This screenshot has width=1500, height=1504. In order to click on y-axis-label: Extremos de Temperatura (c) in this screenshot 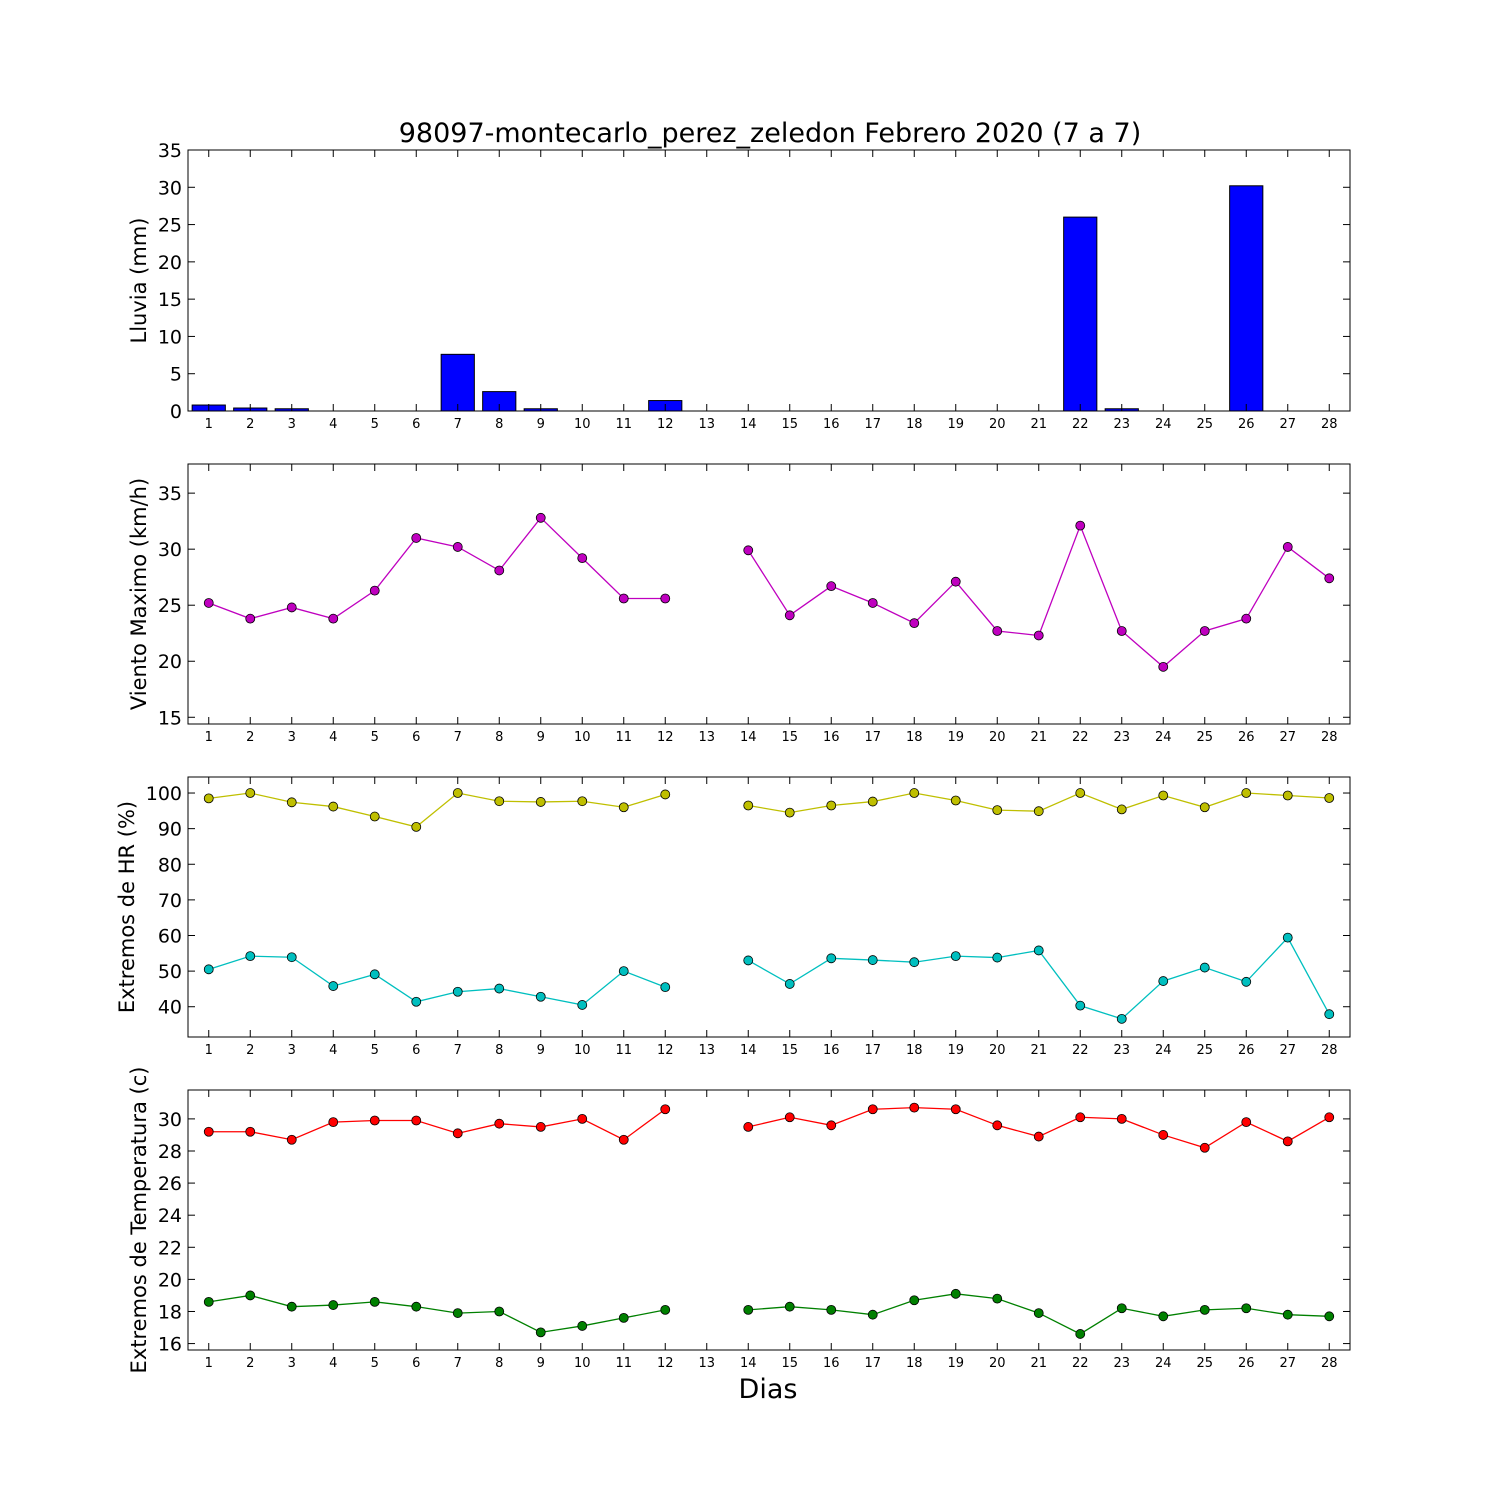, I will do `click(139, 1220)`.